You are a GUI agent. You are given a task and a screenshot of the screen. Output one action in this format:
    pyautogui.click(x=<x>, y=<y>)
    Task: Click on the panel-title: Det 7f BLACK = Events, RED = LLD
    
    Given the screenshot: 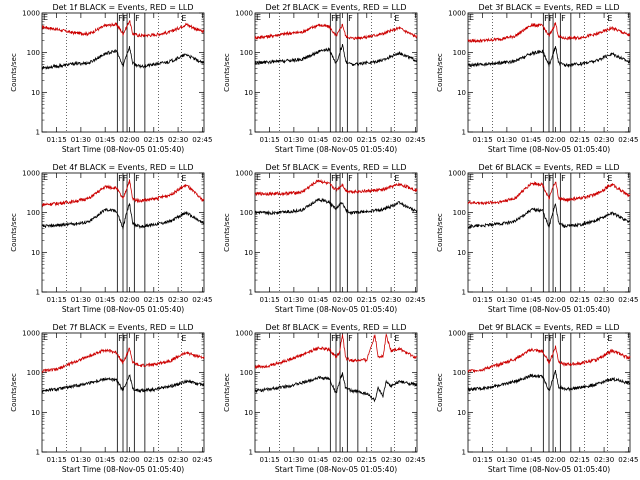 What is the action you would take?
    pyautogui.click(x=122, y=327)
    